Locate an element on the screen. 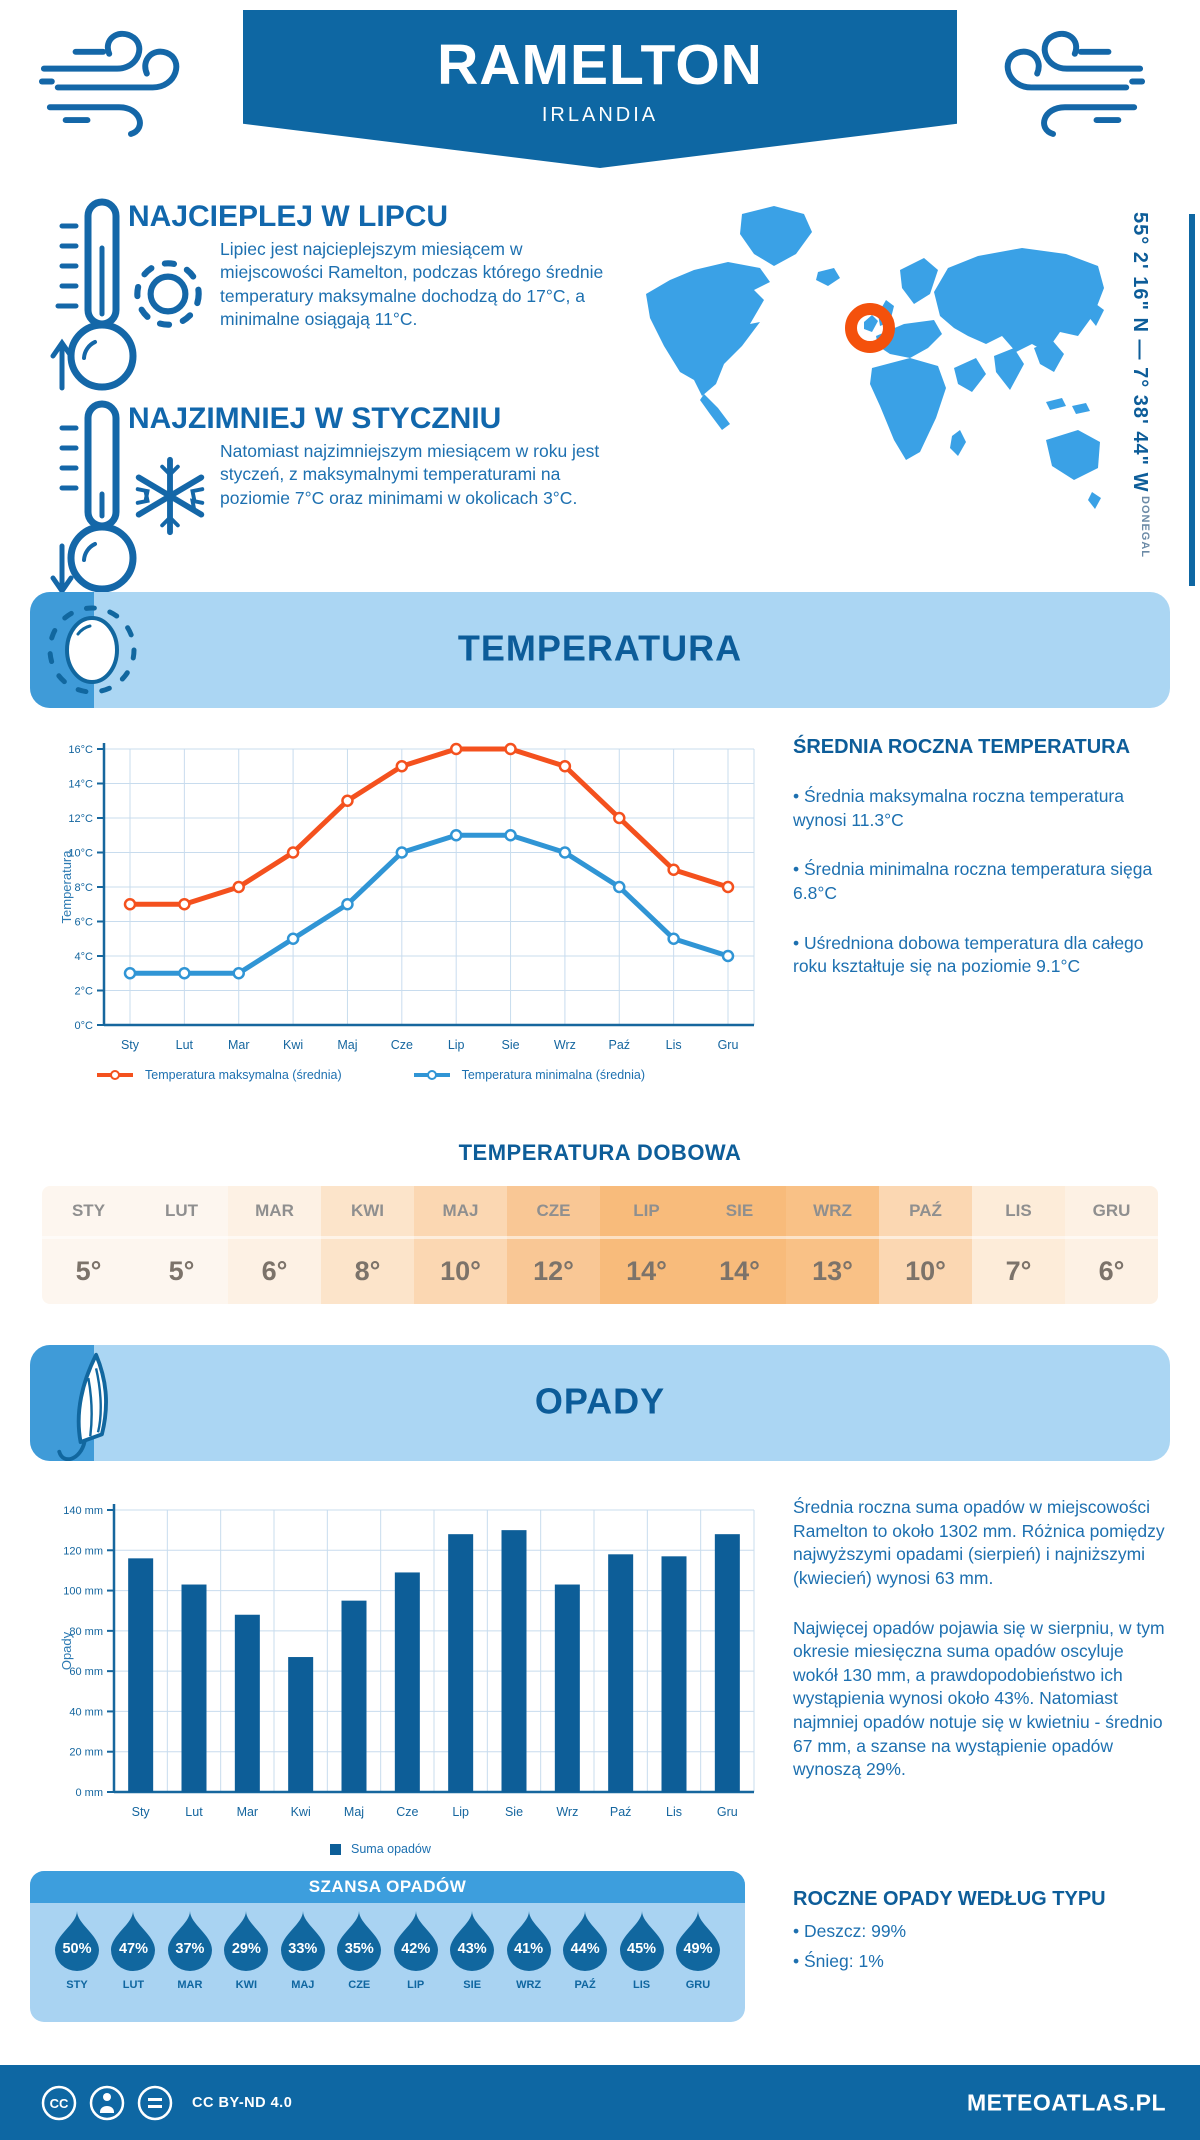 Image resolution: width=1200 pixels, height=2140 pixels. svg-text: CC is located at coordinates (59, 2103).